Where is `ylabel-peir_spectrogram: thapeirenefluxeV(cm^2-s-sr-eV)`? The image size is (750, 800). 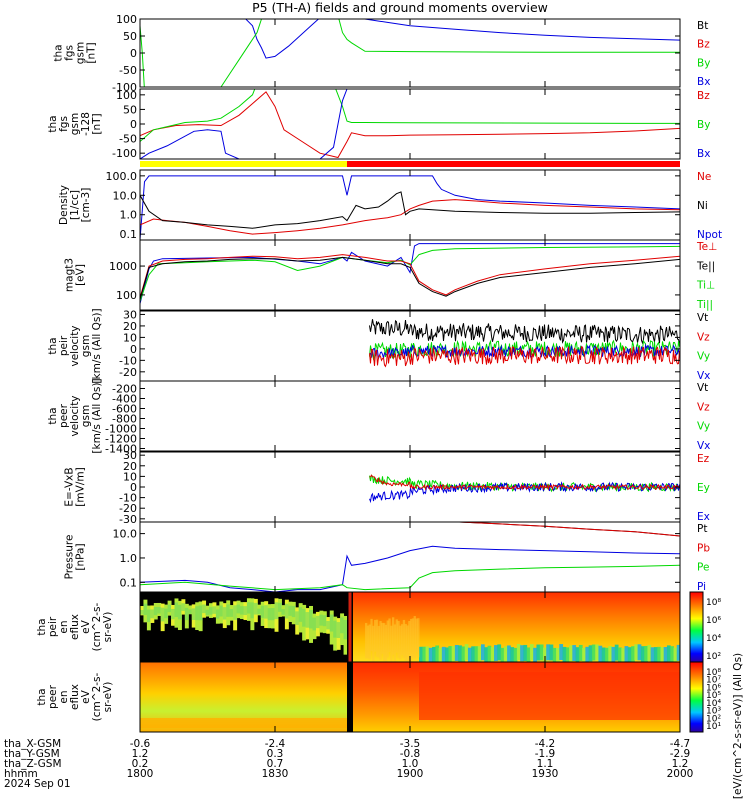
ylabel-peir_spectrogram: thapeirenefluxeV(cm^2-s-sr-eV) is located at coordinates (75, 626).